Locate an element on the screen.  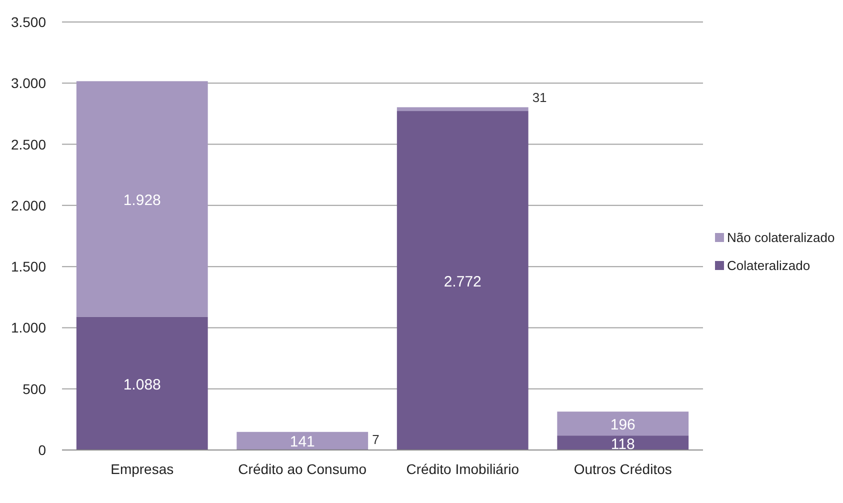
data-label: 7 is located at coordinates (376, 440).